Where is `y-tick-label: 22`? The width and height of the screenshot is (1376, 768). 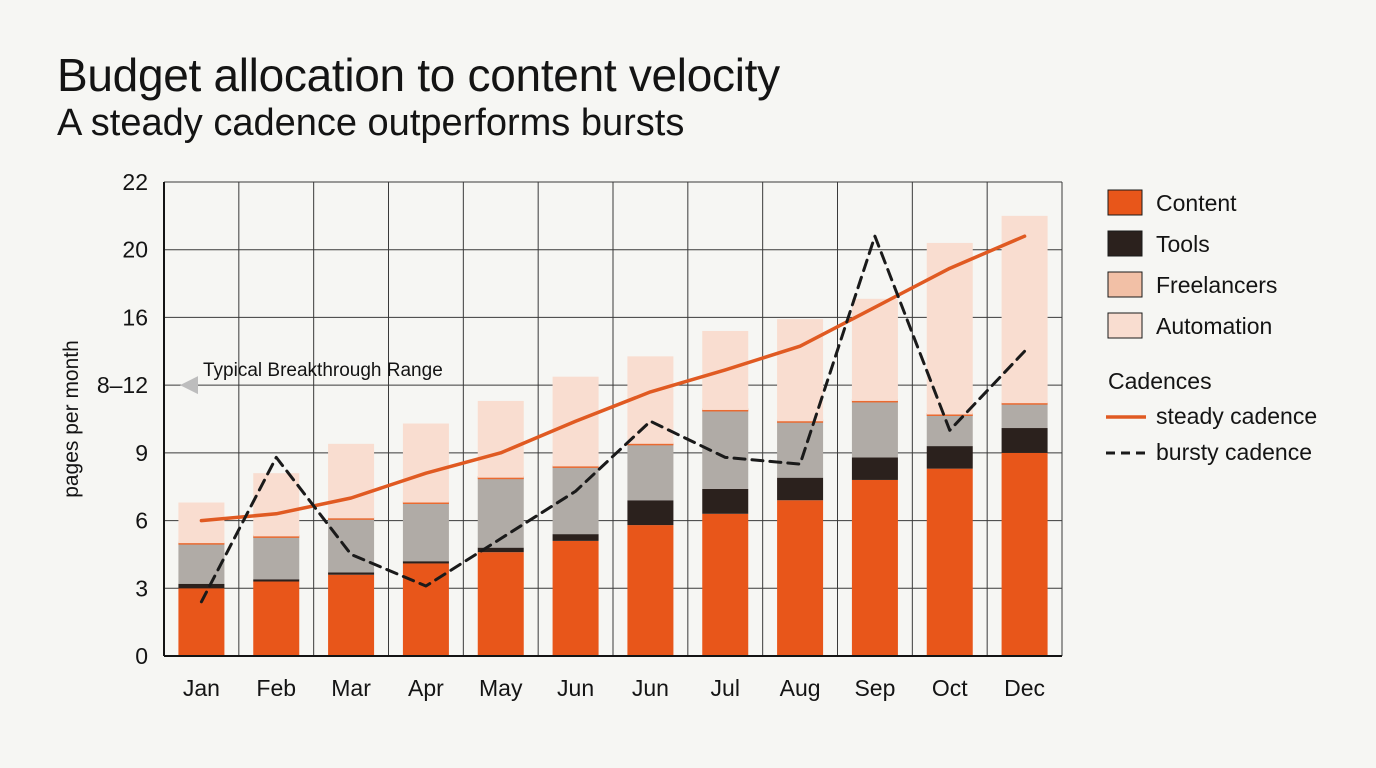 y-tick-label: 22 is located at coordinates (135, 182).